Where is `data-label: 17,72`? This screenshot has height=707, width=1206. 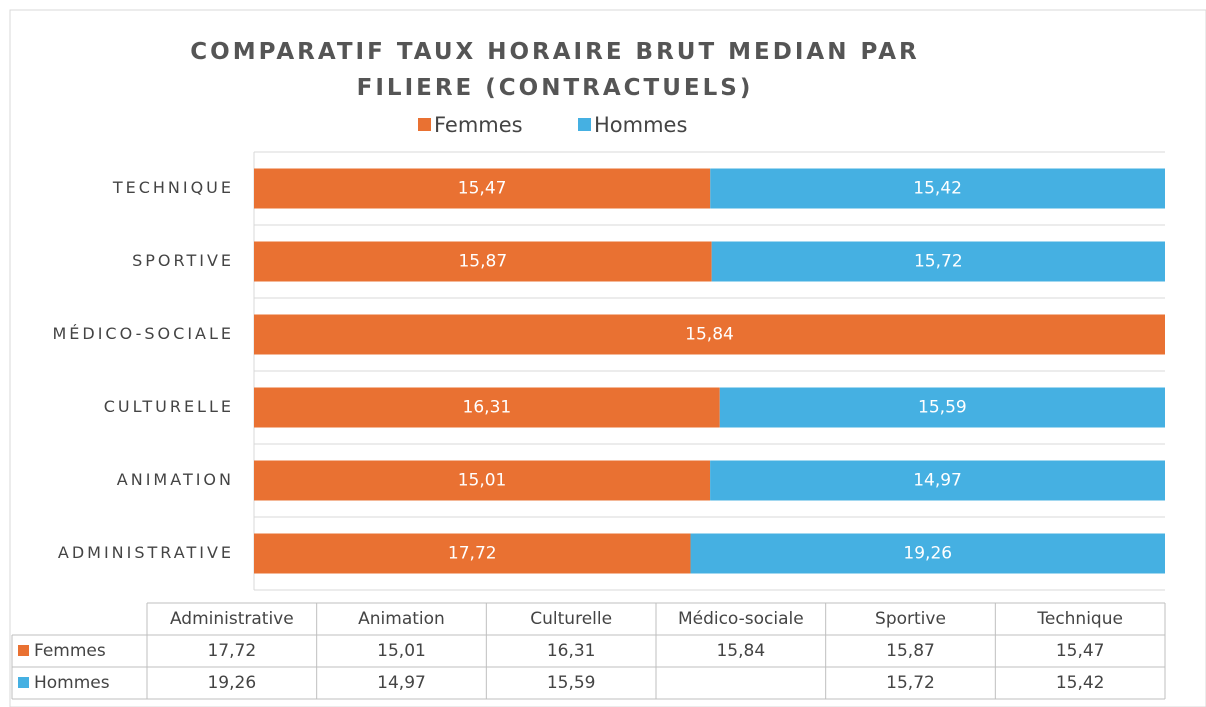 data-label: 17,72 is located at coordinates (472, 554).